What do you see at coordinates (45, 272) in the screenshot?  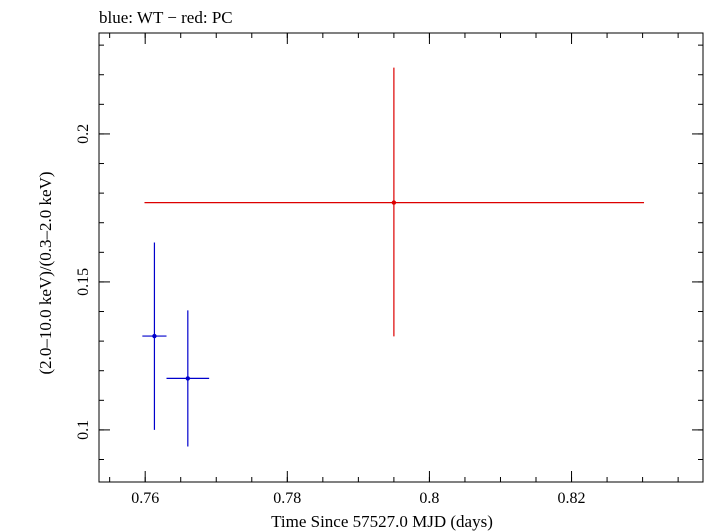 I see `y-axis-title: (2.0–10.0 keV)/(0.3–2.0 keV)` at bounding box center [45, 272].